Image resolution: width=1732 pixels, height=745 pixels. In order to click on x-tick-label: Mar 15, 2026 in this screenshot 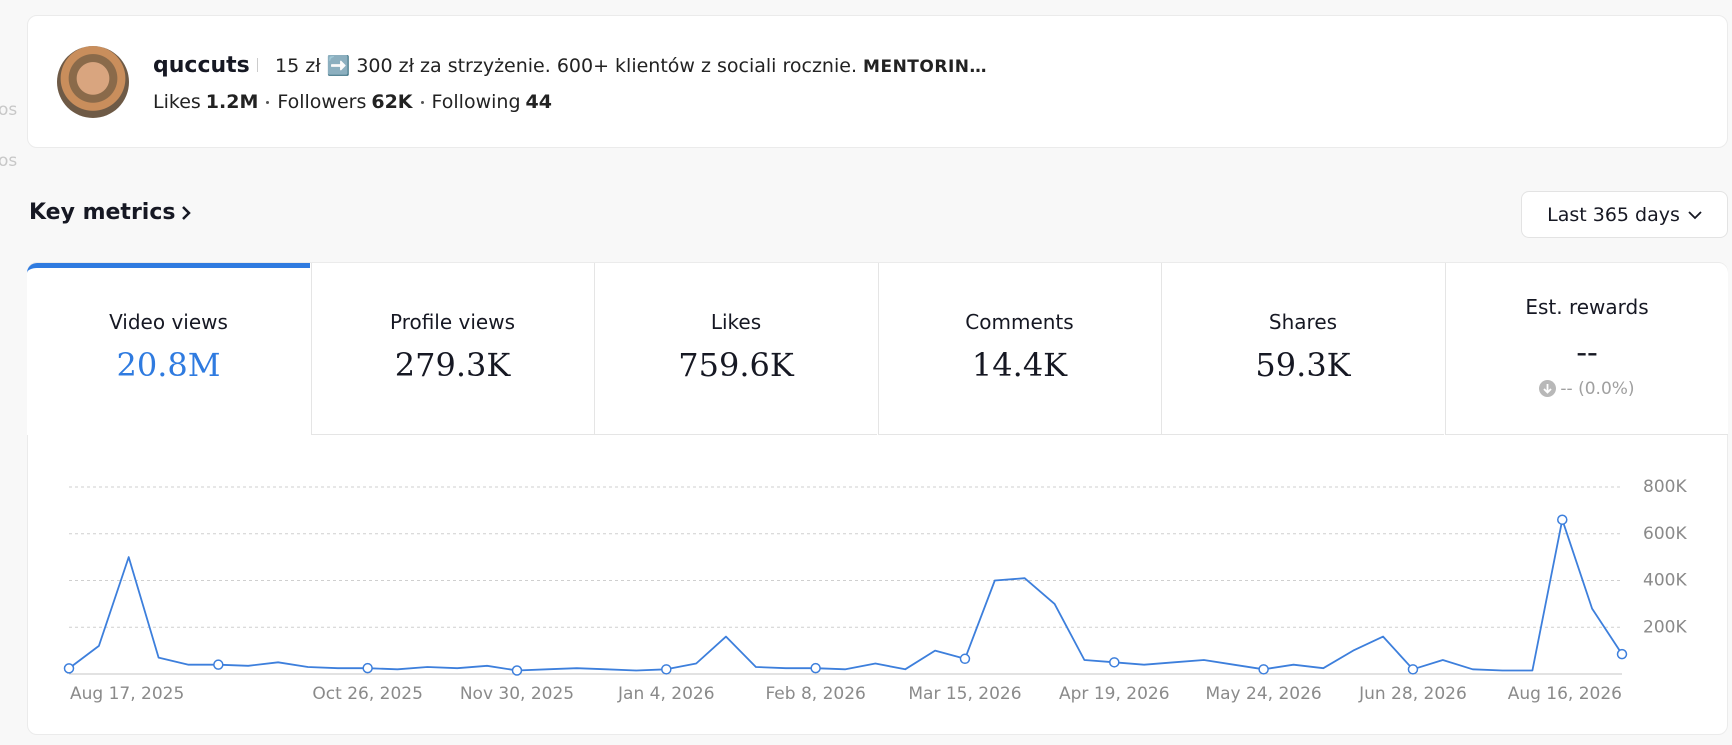, I will do `click(964, 694)`.